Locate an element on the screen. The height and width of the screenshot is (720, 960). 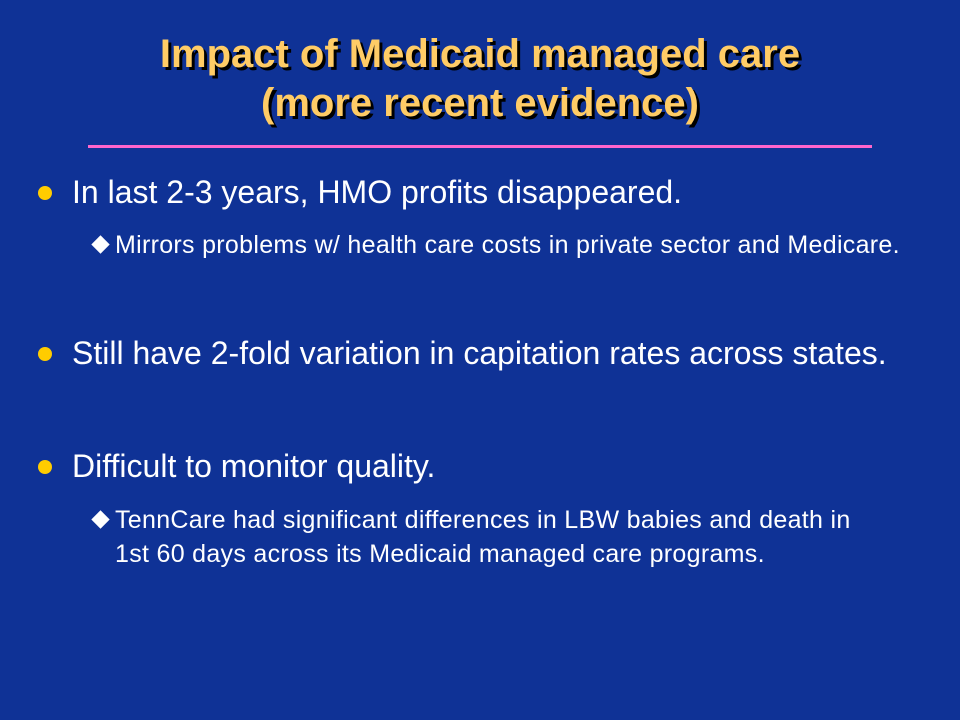
title-line-2: (more recent evidence) is located at coordinates (480, 103).